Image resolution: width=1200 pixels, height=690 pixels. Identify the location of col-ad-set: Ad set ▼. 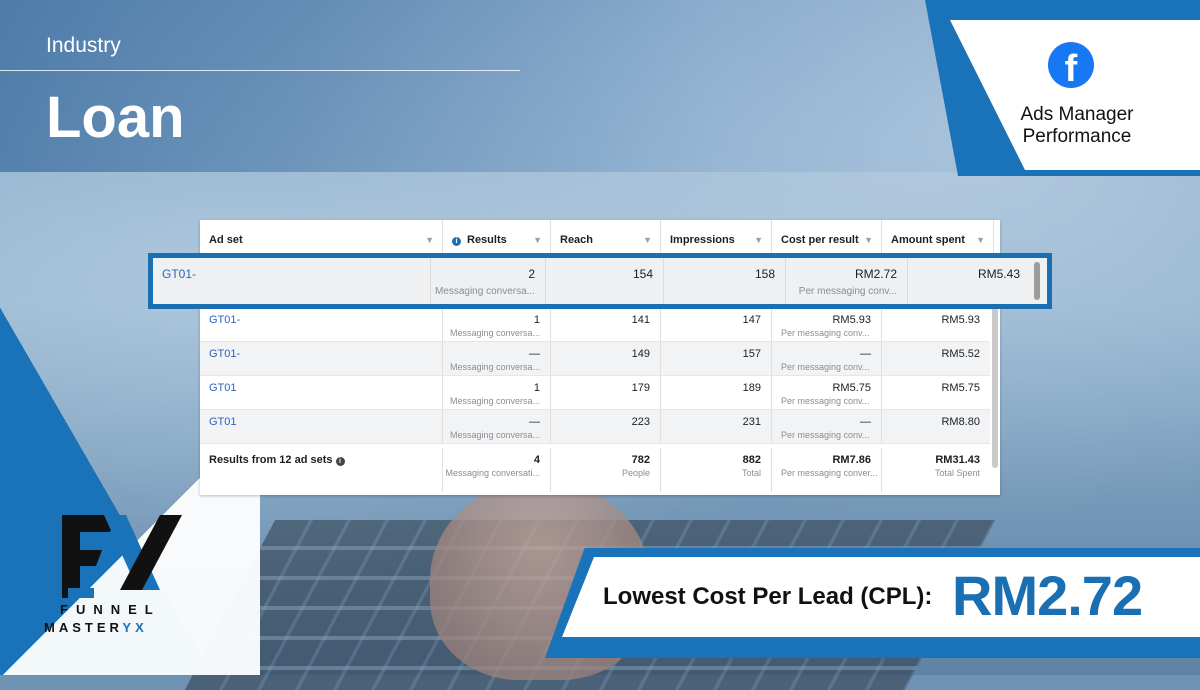
(321, 240).